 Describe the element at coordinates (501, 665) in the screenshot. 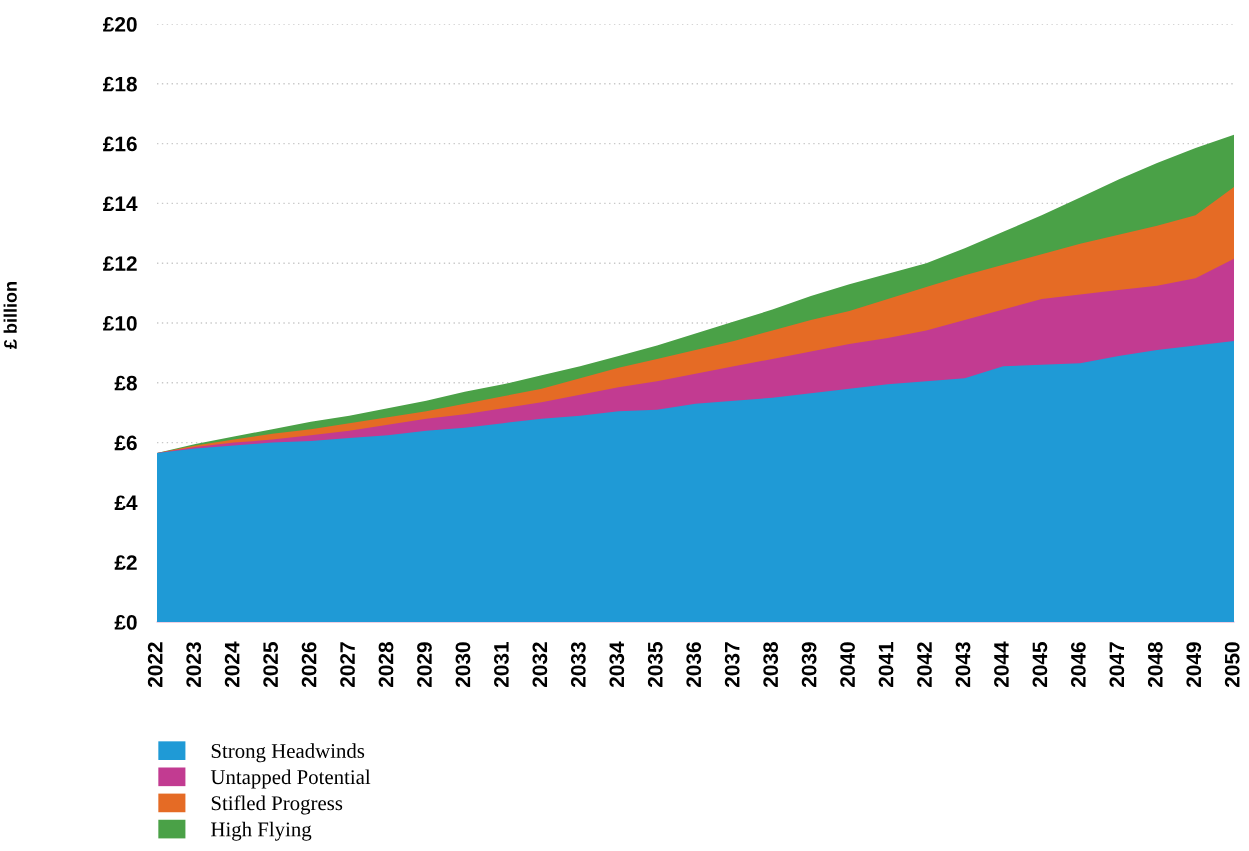

I see `x-tick-label: 2031` at that location.